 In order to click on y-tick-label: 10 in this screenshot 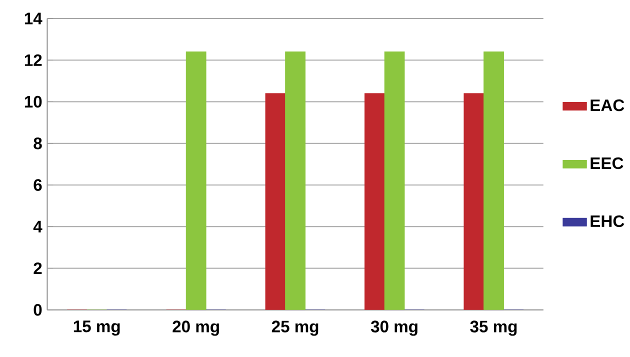, I will do `click(33, 102)`.